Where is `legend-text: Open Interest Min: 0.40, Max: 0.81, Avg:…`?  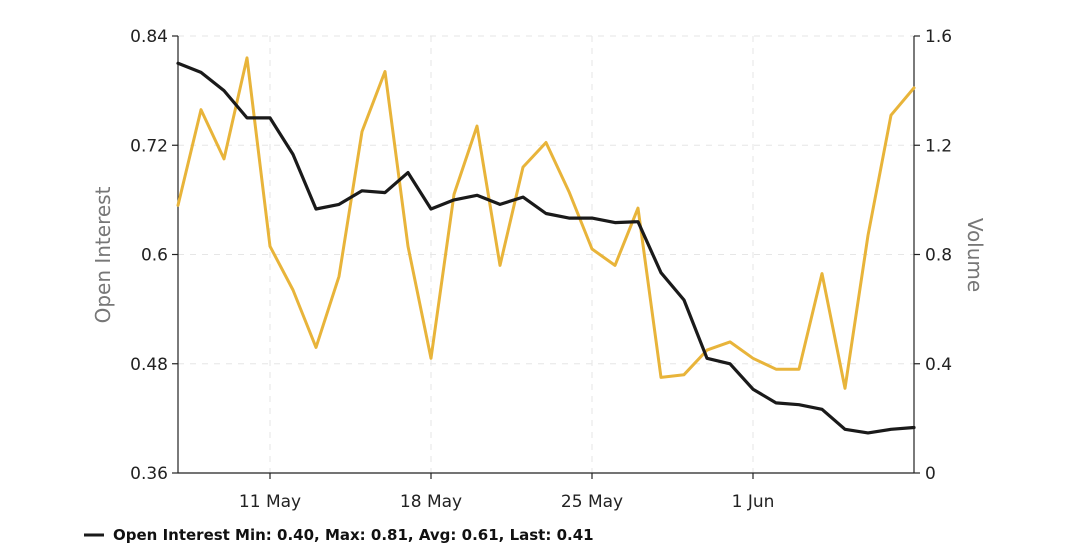
legend-text: Open Interest Min: 0.40, Max: 0.81, Avg:… is located at coordinates (353, 534).